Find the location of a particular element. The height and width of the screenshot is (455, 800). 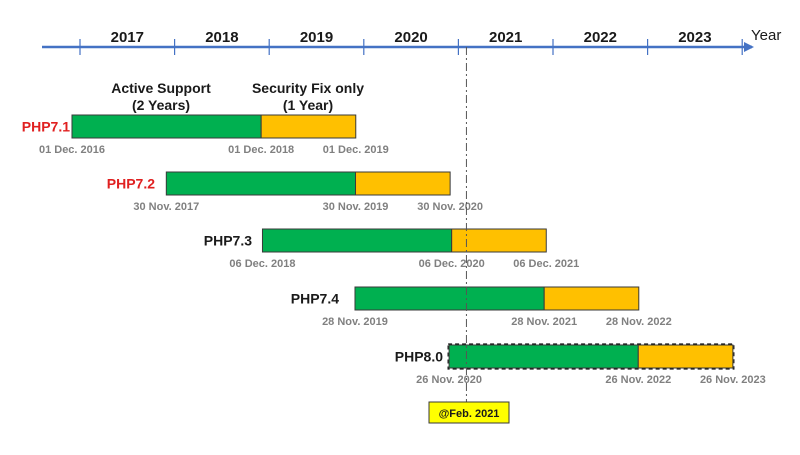

current-date-marker-label: @Feb. 2021 is located at coordinates (469, 414).